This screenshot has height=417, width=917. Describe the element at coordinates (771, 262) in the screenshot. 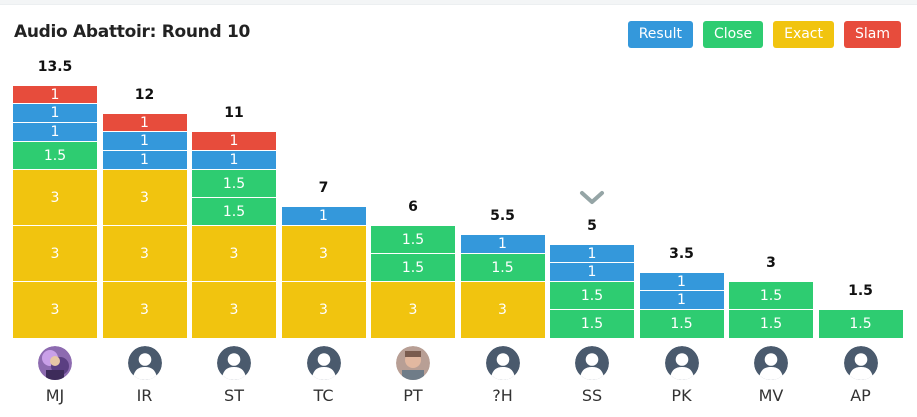

I see `total-label: 3` at that location.